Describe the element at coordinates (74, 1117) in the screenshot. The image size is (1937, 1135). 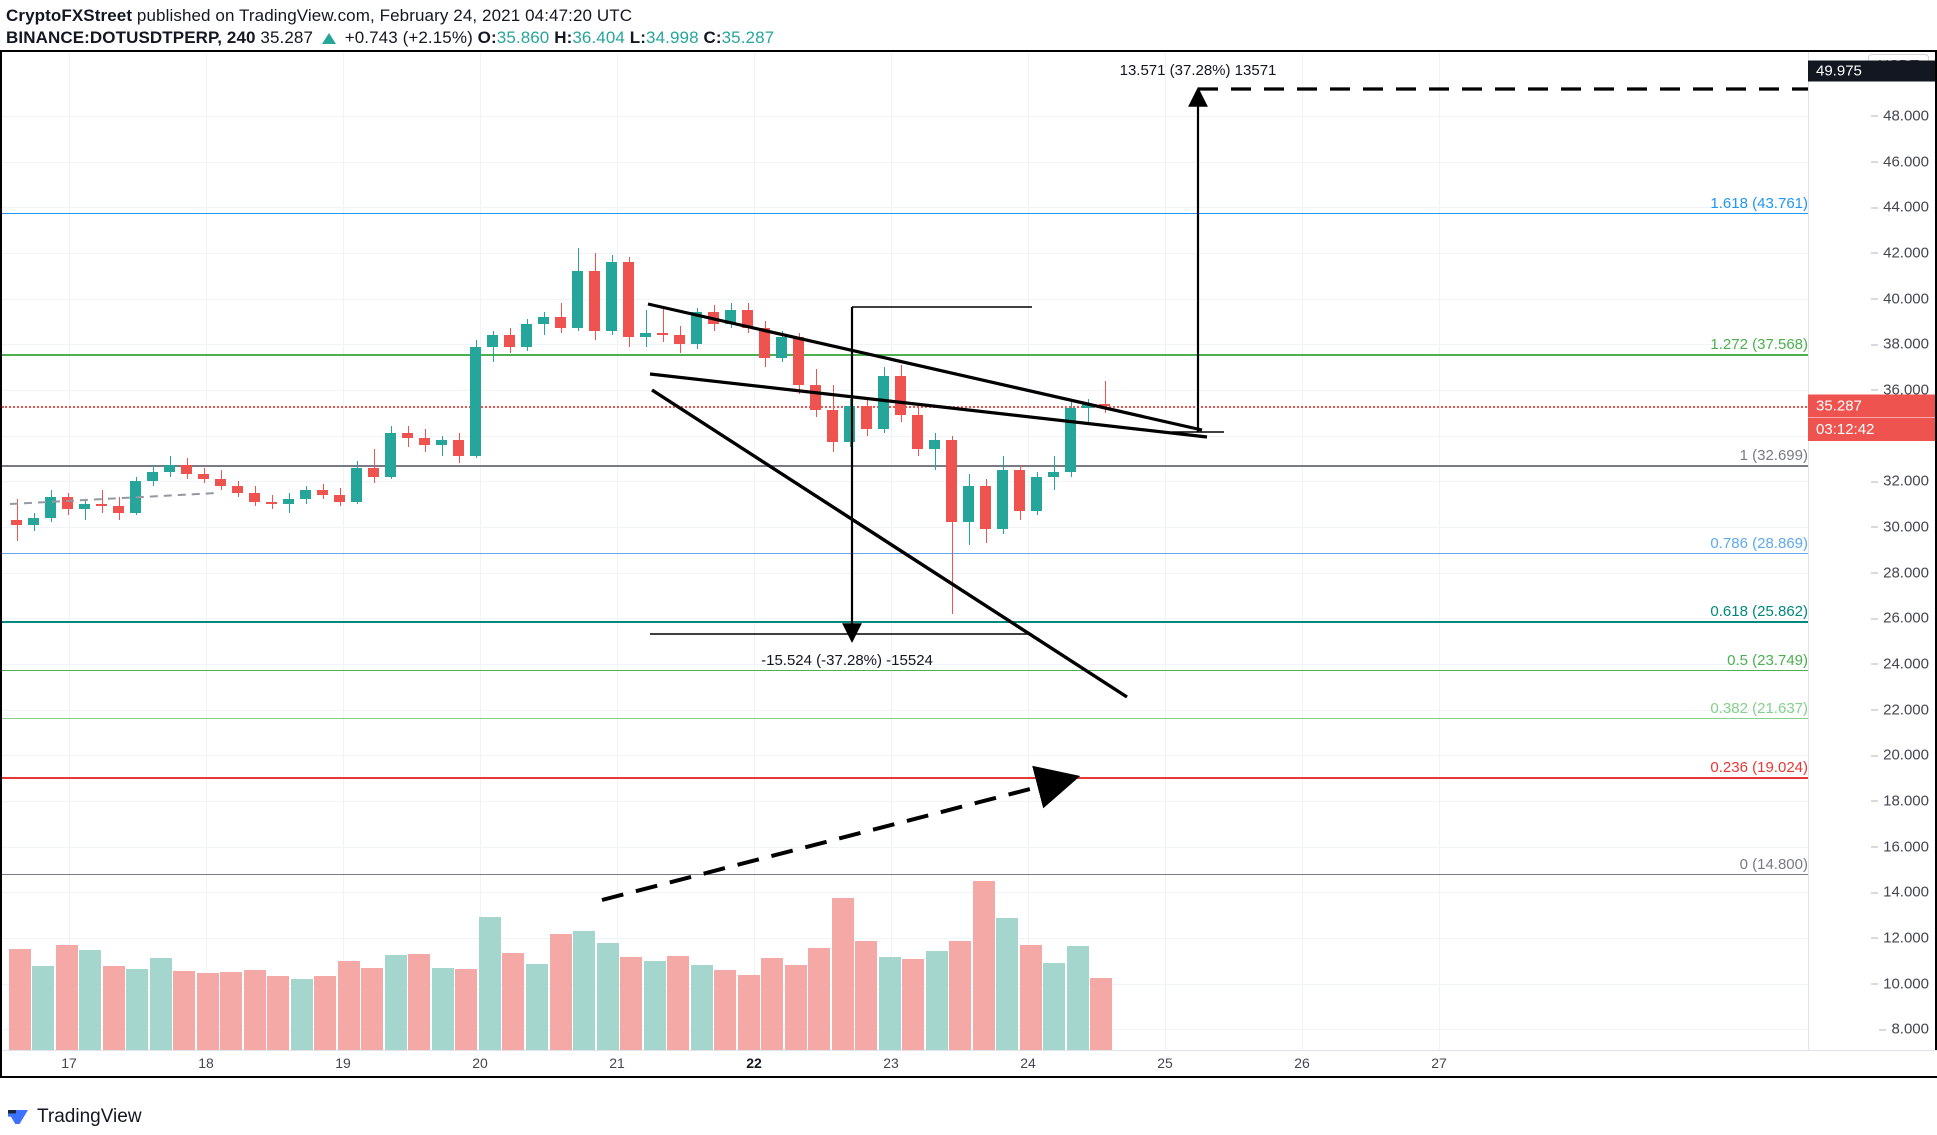
I see `tradingview-footer: TradingView` at that location.